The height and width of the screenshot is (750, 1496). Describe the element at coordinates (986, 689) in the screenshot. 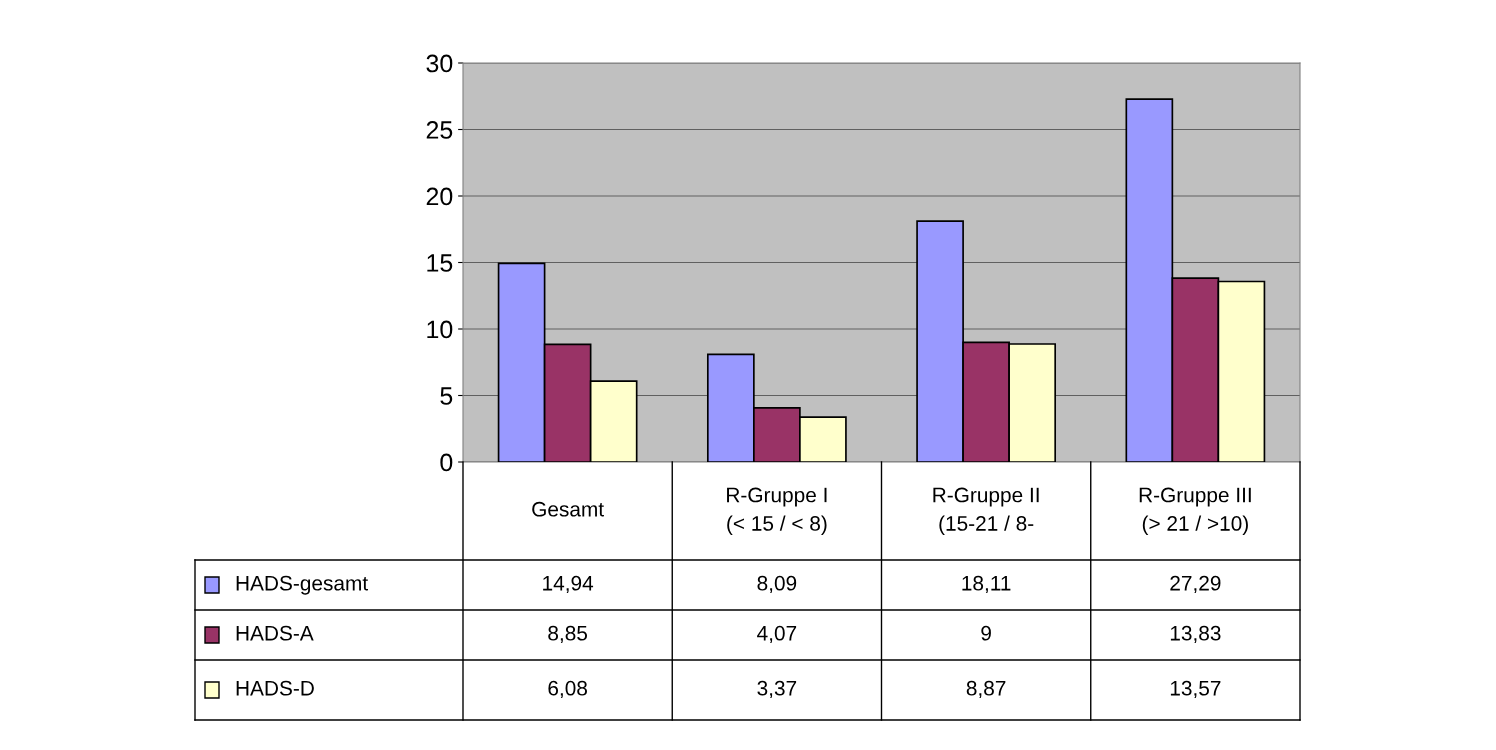

I see `data-label: 8,87` at that location.